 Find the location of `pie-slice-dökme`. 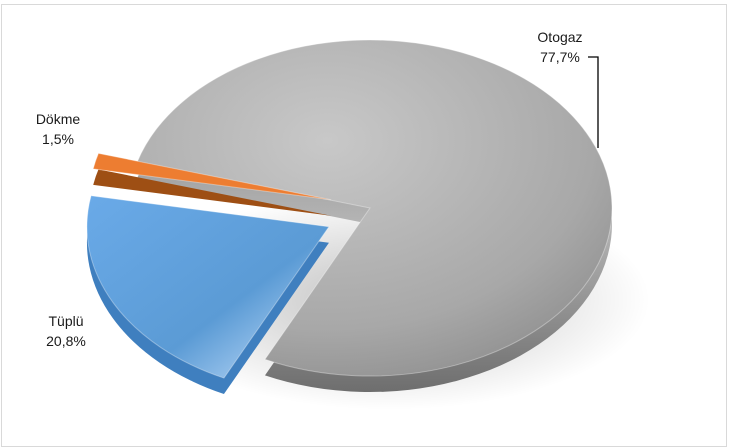

pie-slice-dökme is located at coordinates (212, 176).